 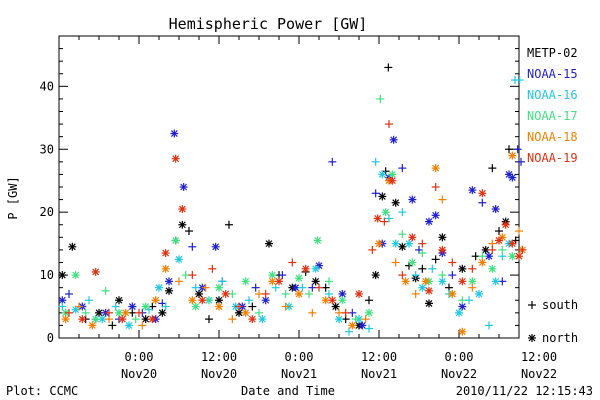 What do you see at coordinates (47, 149) in the screenshot?
I see `y-tick-label: 30` at bounding box center [47, 149].